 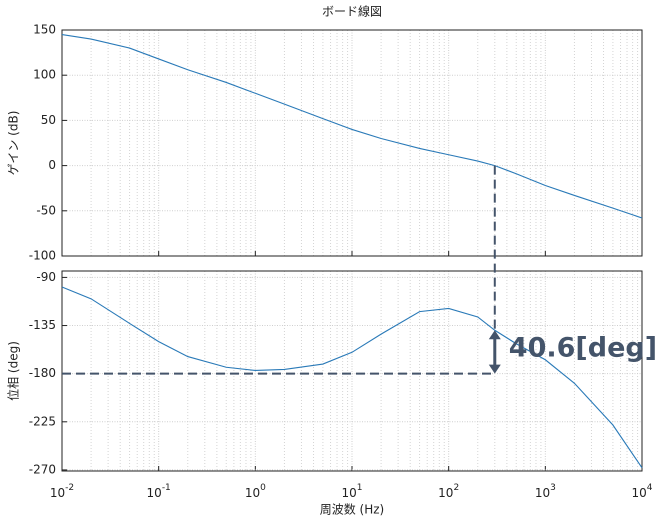 What do you see at coordinates (44, 30) in the screenshot?
I see `y-tick-label: 150` at bounding box center [44, 30].